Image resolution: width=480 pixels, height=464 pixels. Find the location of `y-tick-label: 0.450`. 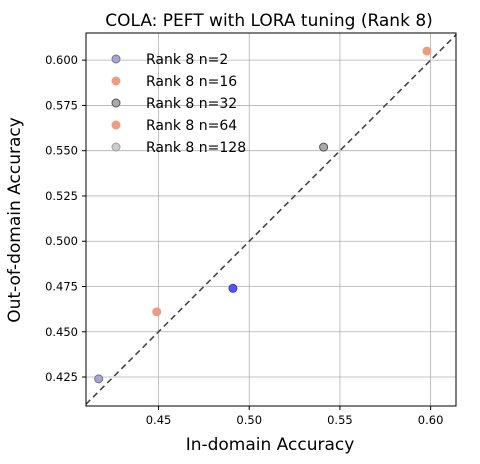

y-tick-label: 0.450 is located at coordinates (61, 332).